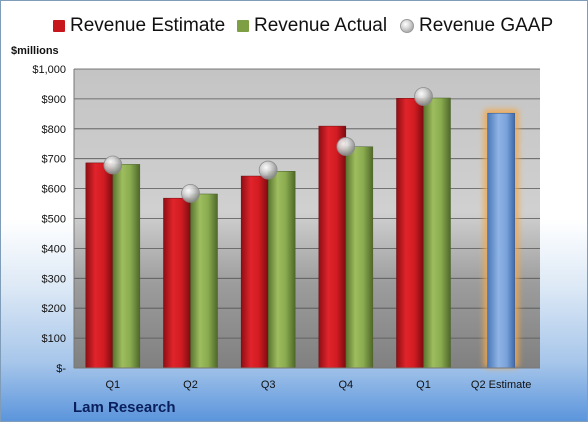  What do you see at coordinates (54, 100) in the screenshot?
I see `y-tick-label: $900` at bounding box center [54, 100].